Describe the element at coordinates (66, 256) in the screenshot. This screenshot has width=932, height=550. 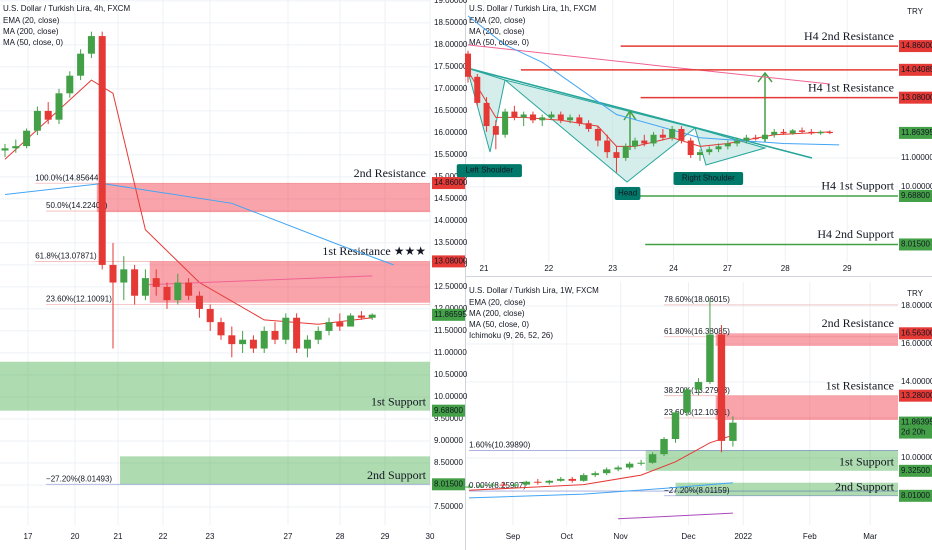
I see `fib-label: 61.8%(13.07871)` at that location.